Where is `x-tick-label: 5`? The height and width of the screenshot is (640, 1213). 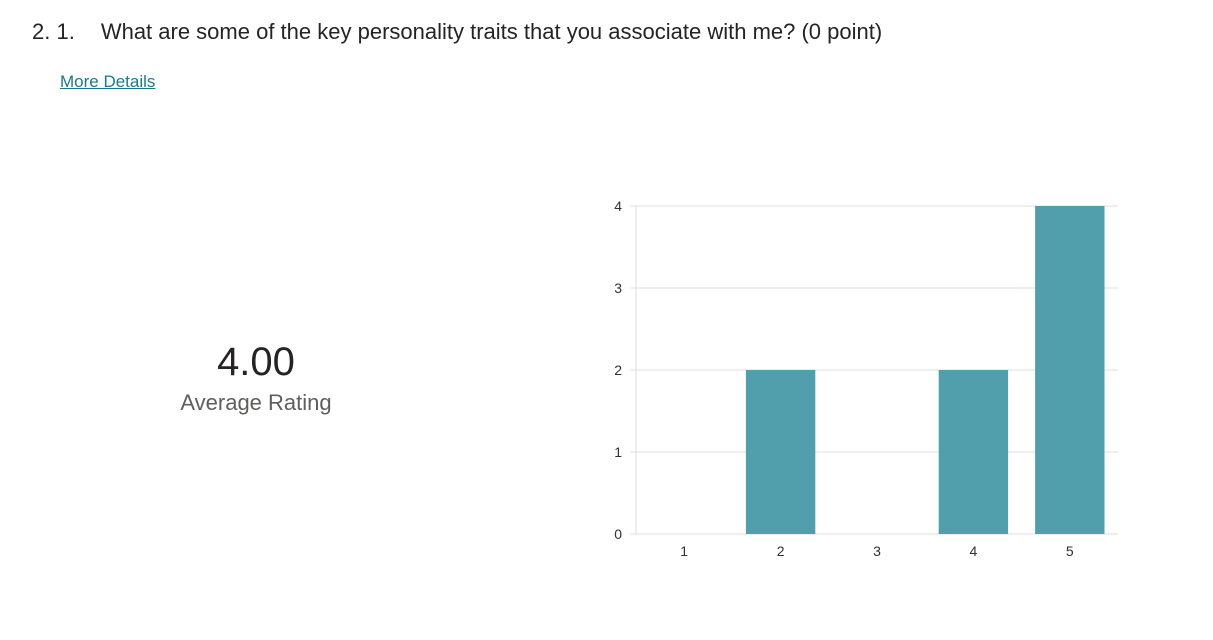 x-tick-label: 5 is located at coordinates (1070, 551).